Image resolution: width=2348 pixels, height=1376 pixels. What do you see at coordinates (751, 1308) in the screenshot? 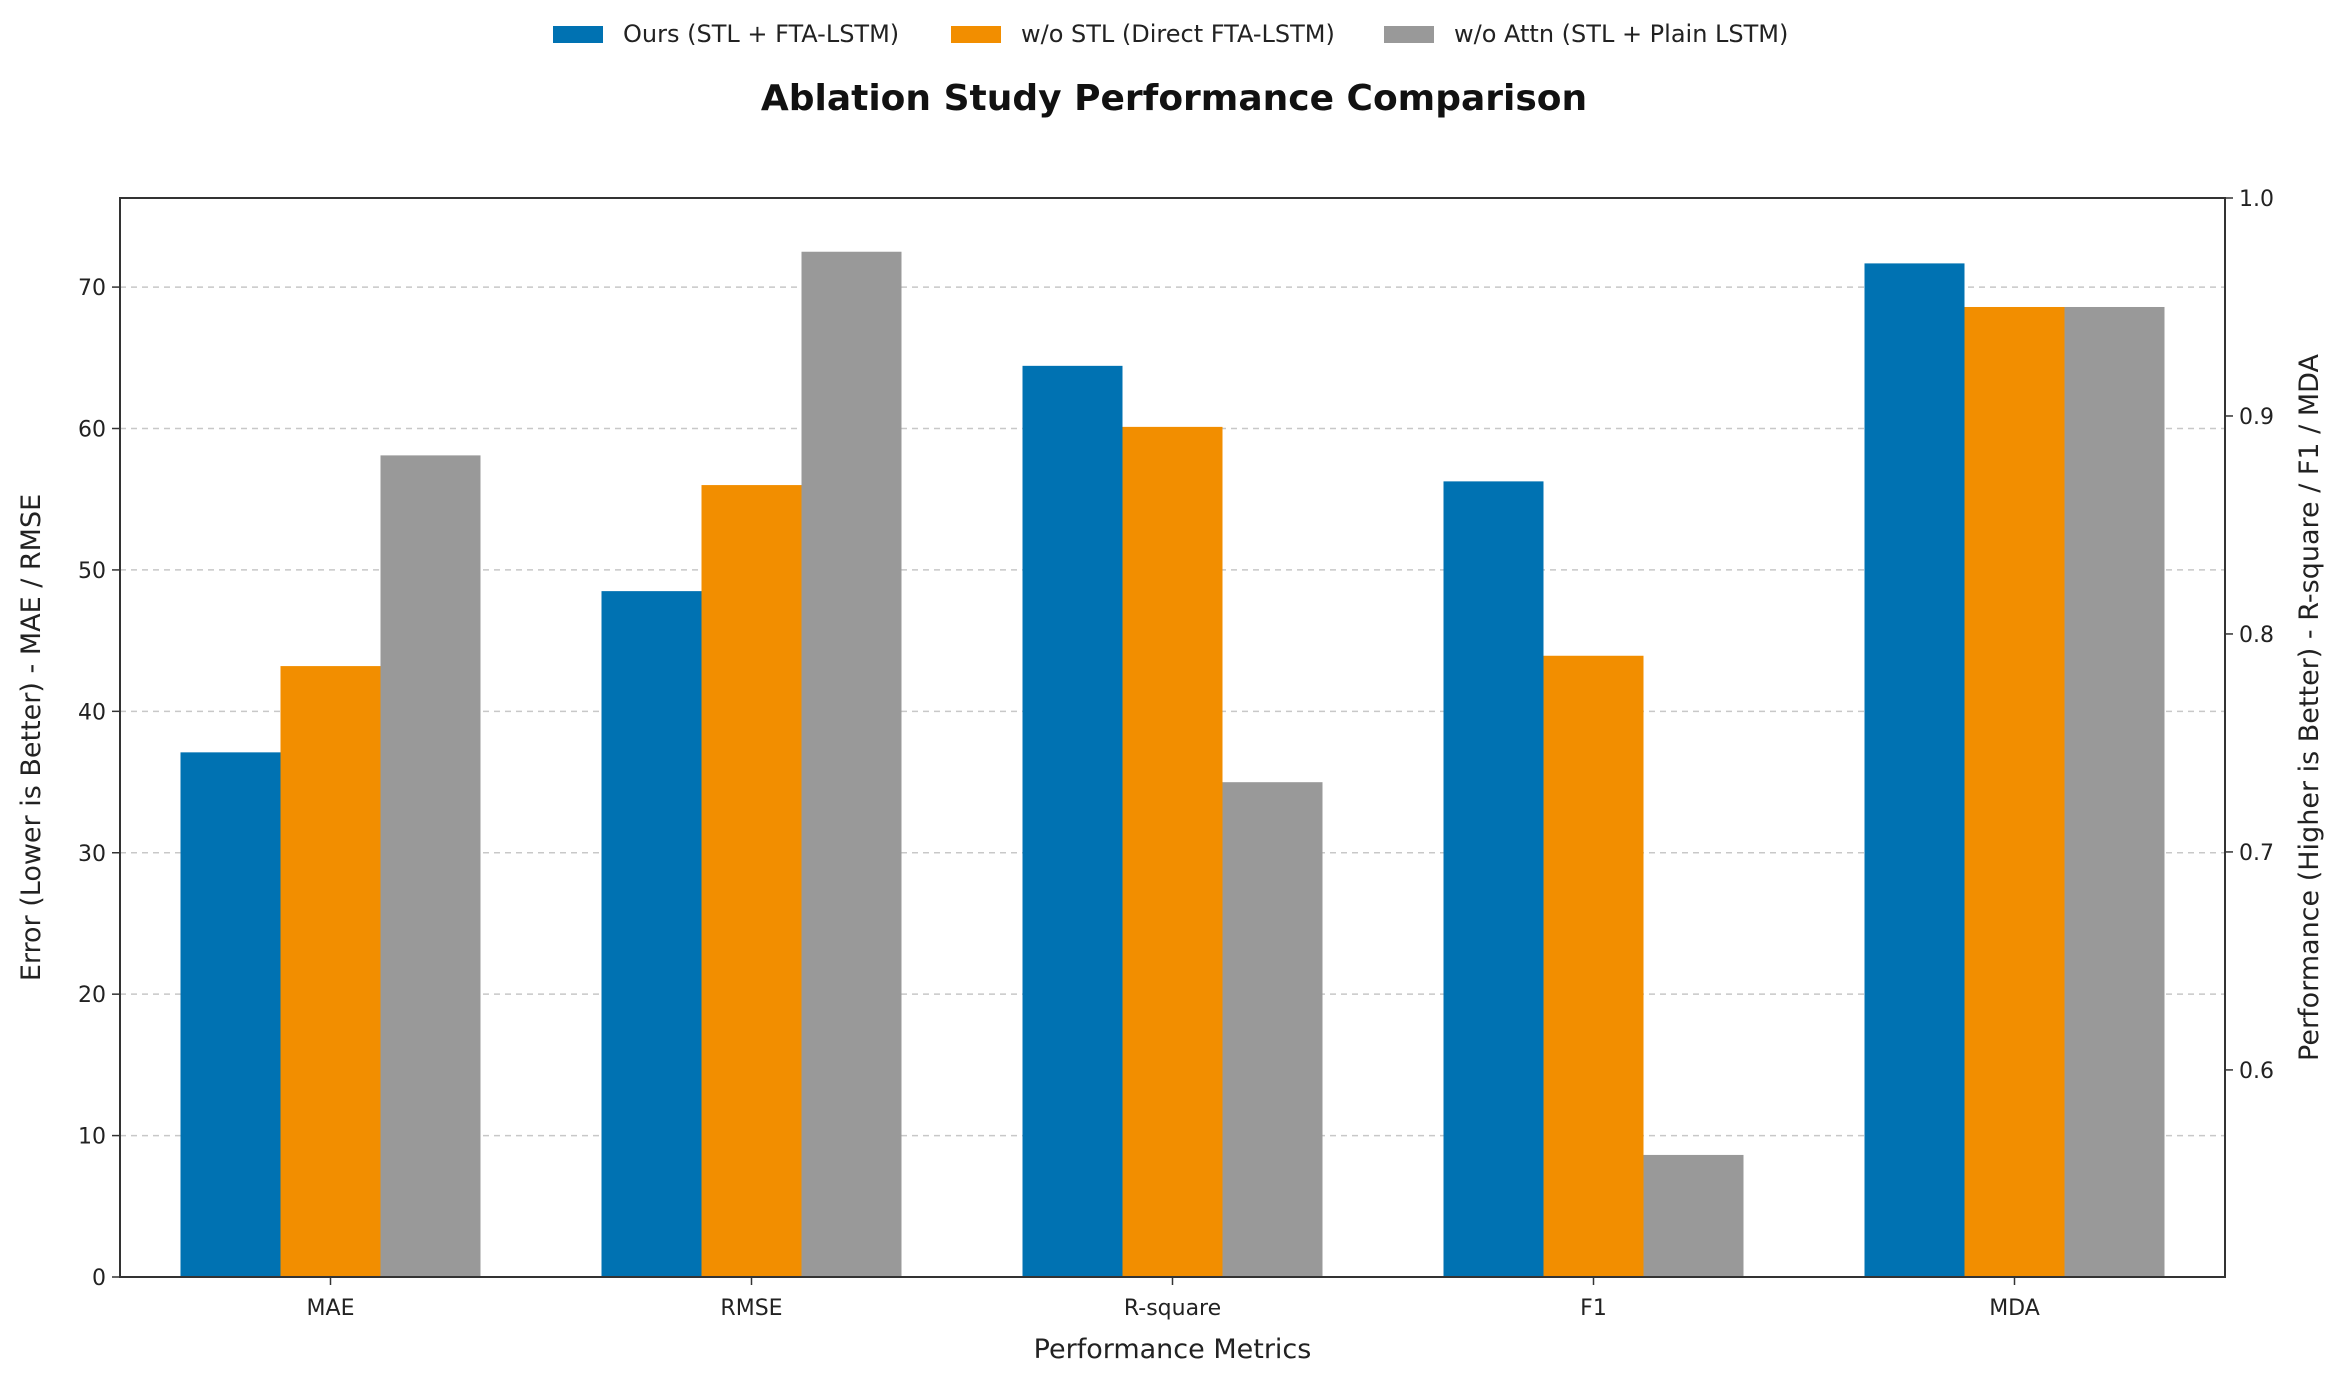
I see `x-tick-label: RMSE` at bounding box center [751, 1308].